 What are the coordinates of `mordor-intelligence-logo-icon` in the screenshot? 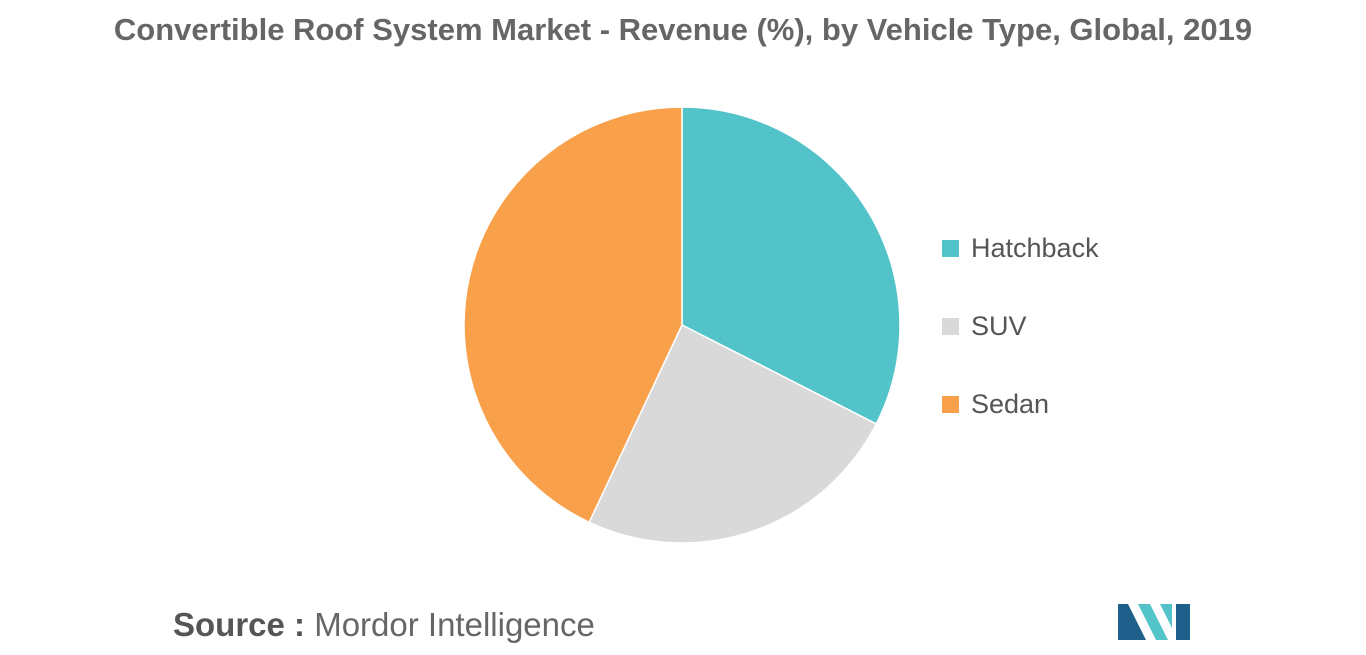 It's located at (1154, 622).